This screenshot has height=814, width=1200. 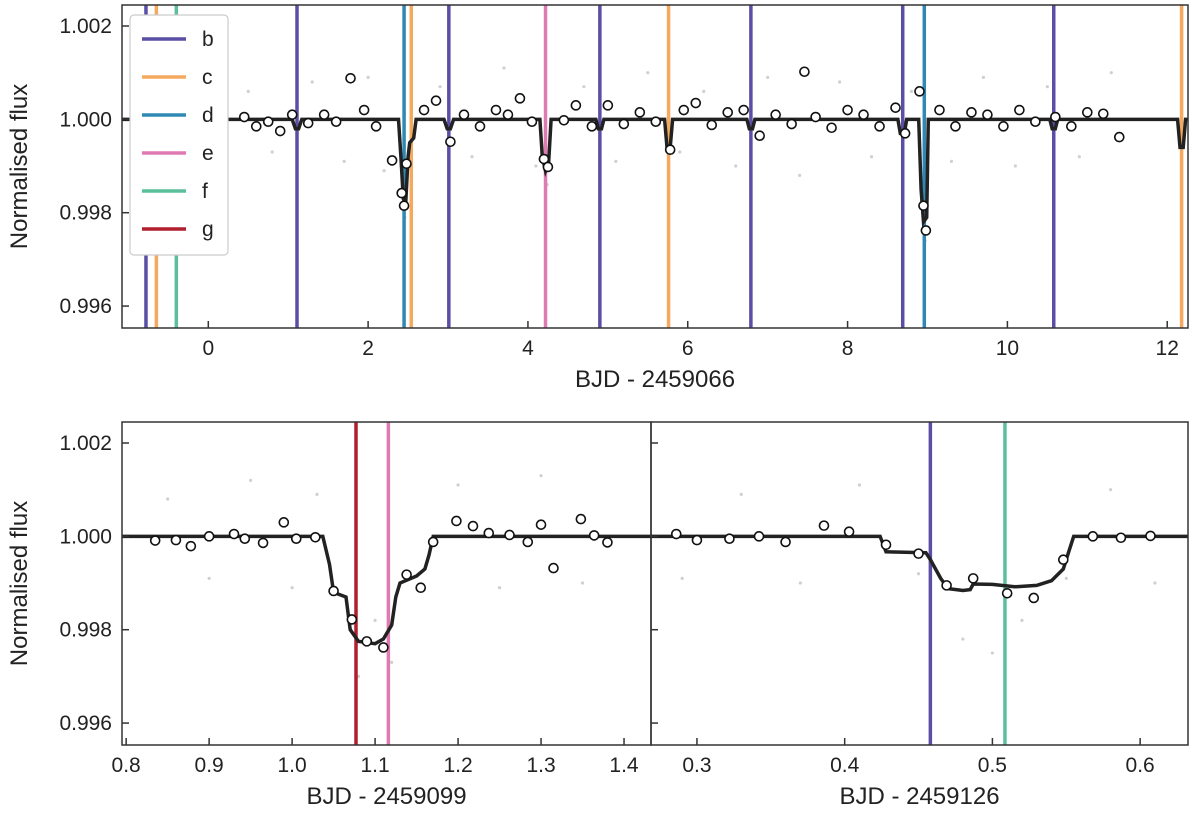 What do you see at coordinates (655, 379) in the screenshot?
I see `x-axis-label: BJD - 2459066` at bounding box center [655, 379].